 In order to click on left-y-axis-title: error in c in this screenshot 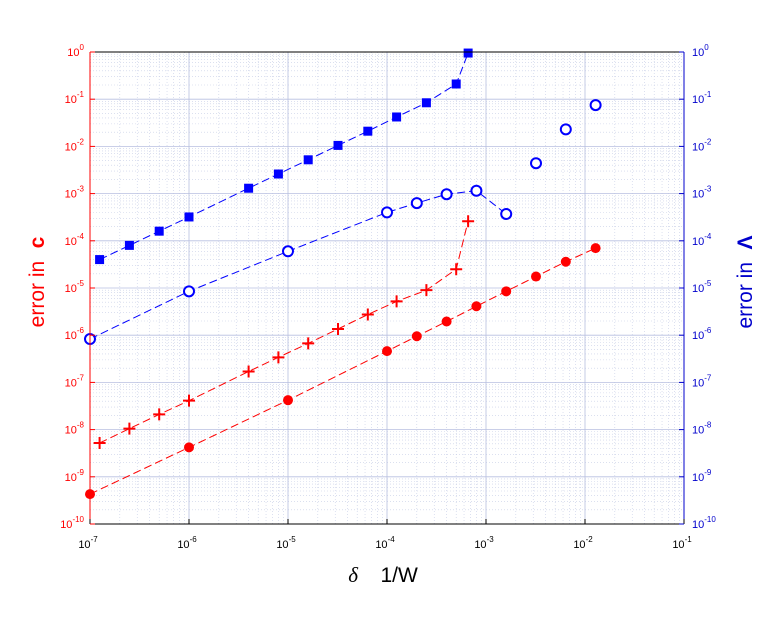, I will do `click(37, 281)`.